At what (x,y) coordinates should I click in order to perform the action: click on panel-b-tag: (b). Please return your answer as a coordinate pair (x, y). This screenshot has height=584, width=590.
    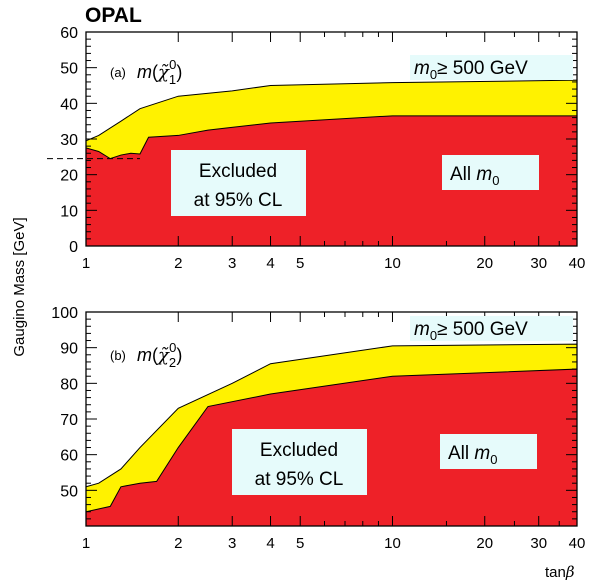
    Looking at the image, I should click on (118, 355).